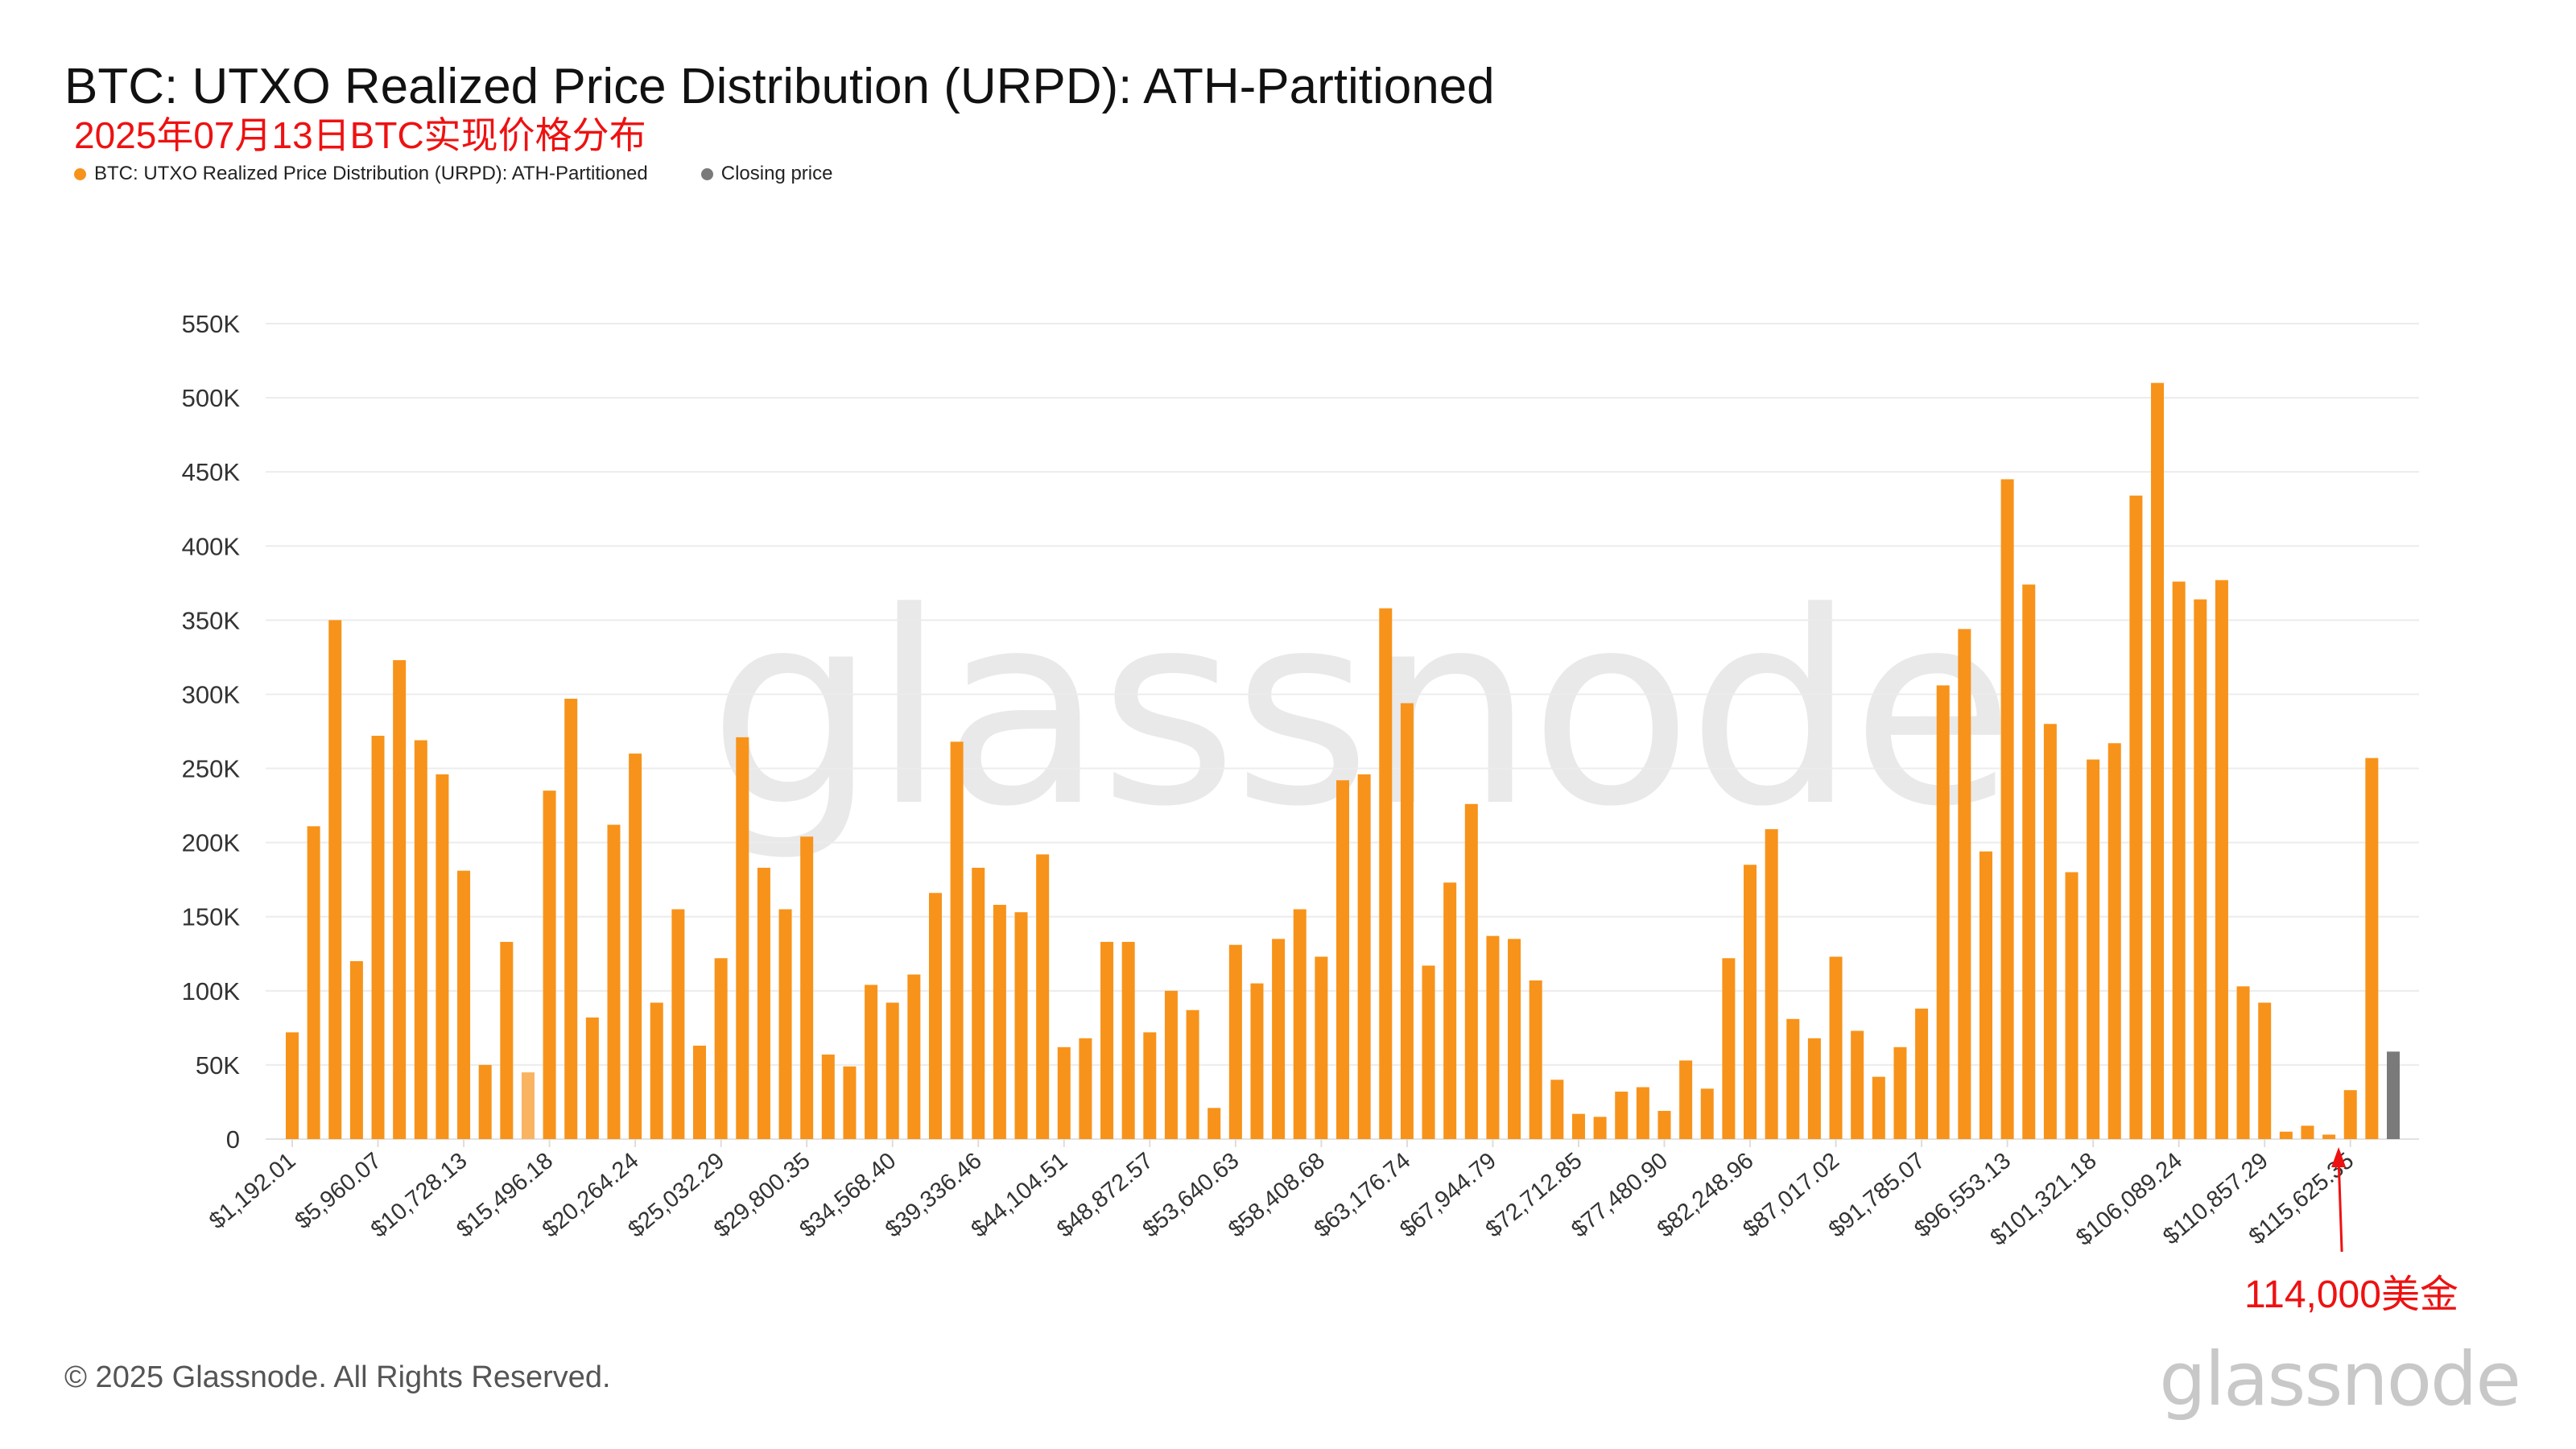  What do you see at coordinates (2393, 1095) in the screenshot?
I see `closing-price-bar` at bounding box center [2393, 1095].